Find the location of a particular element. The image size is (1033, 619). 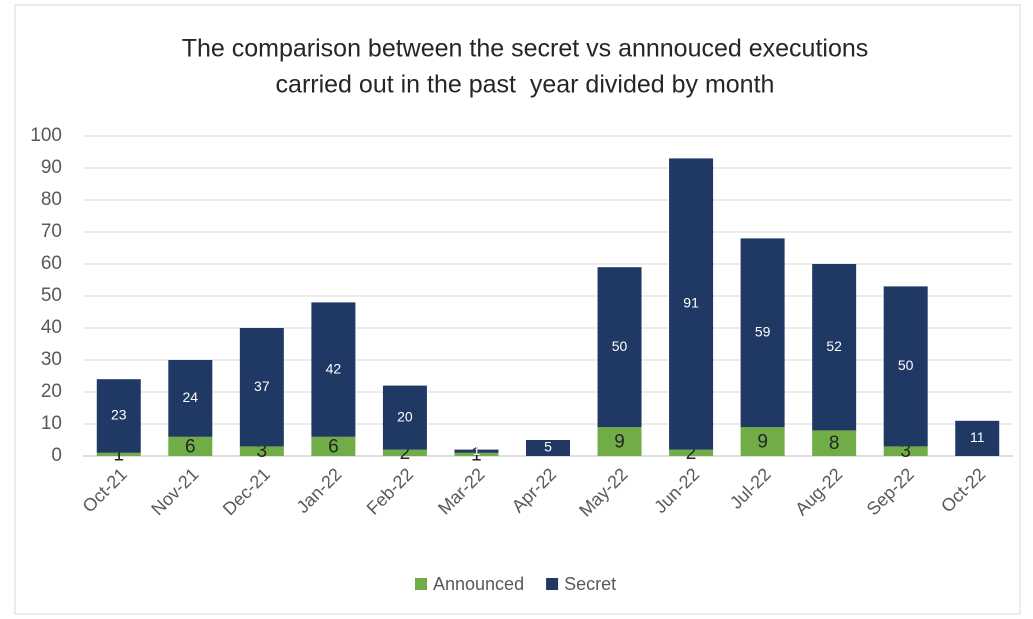

data-label: 59 is located at coordinates (763, 332).